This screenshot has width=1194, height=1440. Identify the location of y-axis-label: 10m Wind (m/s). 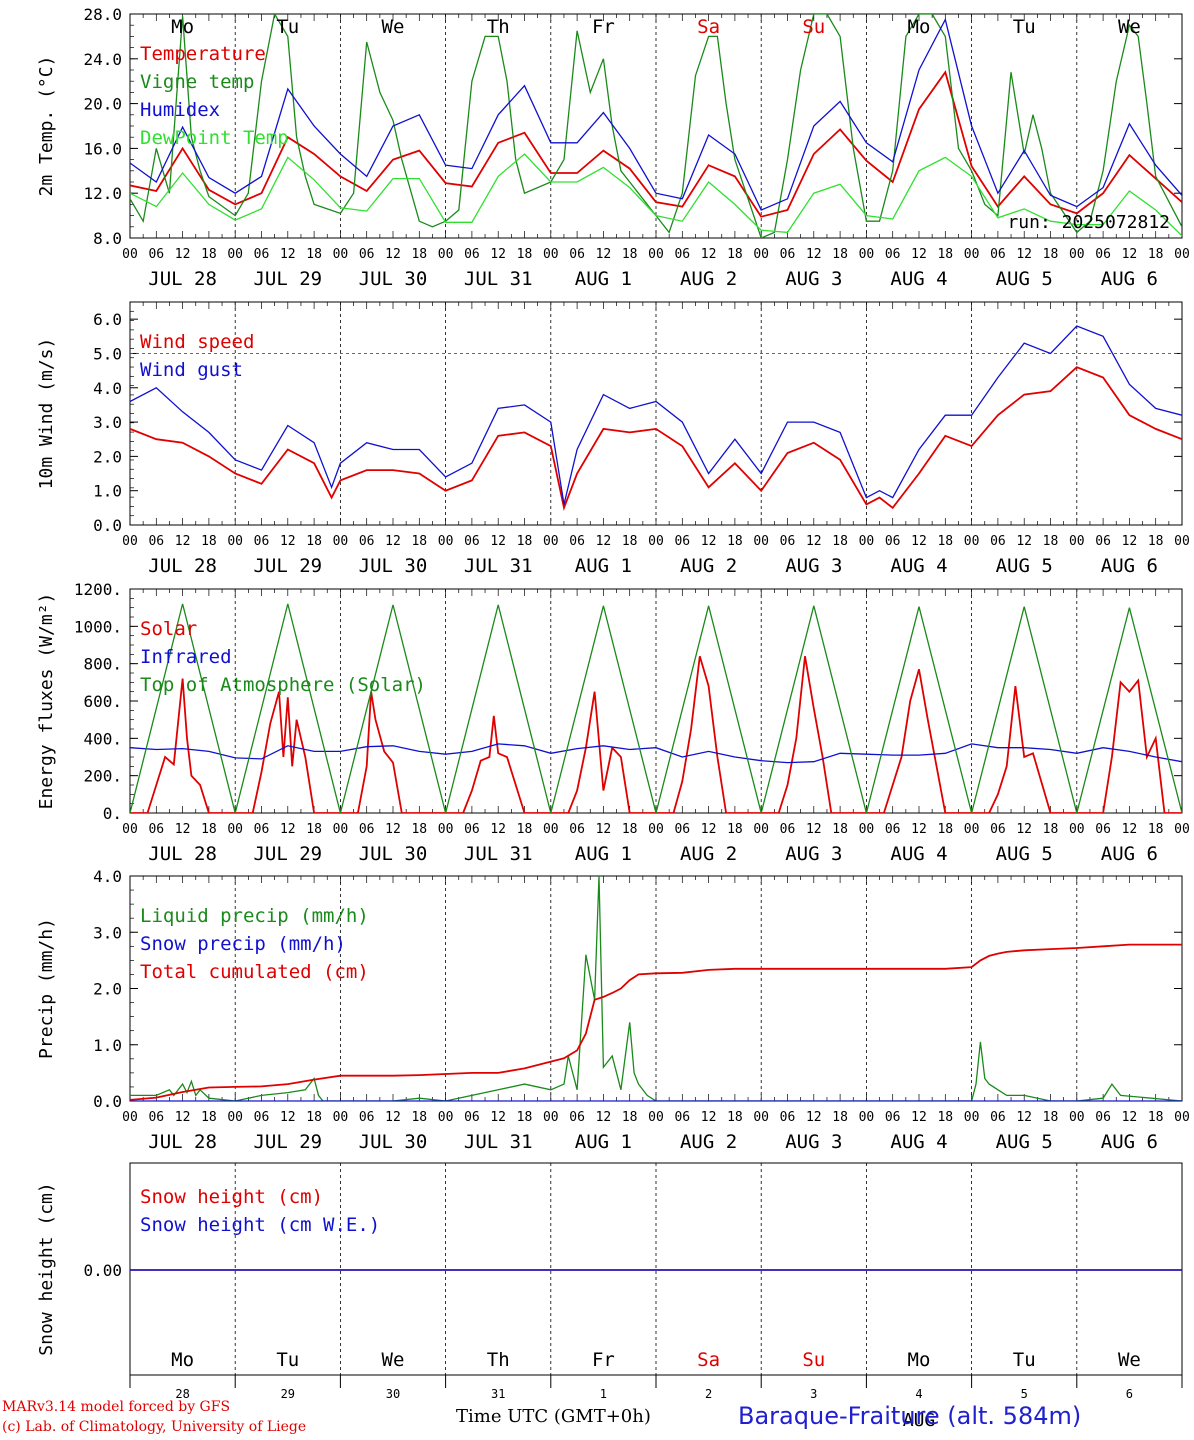
(46, 414).